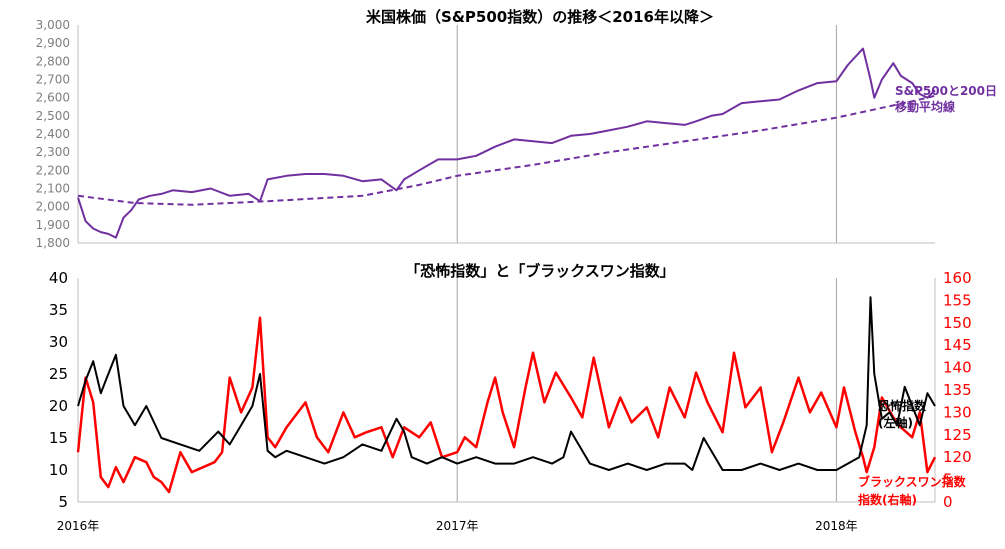  I want to click on vix-left-axis-ticks: 5 10 15 20 25 30 35 40, so click(58, 390).